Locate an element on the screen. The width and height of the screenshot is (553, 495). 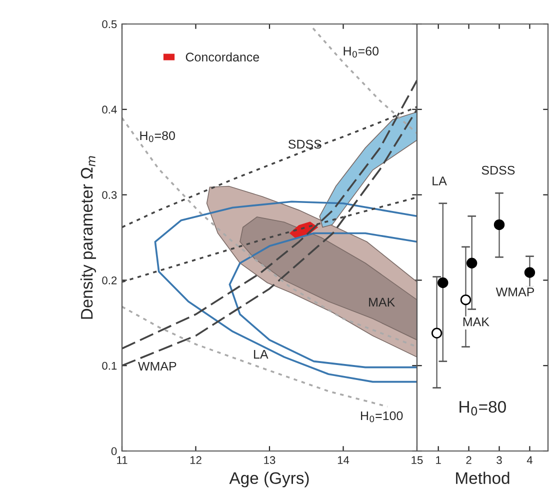
y-tick-label: 0.1 is located at coordinates (109, 366).